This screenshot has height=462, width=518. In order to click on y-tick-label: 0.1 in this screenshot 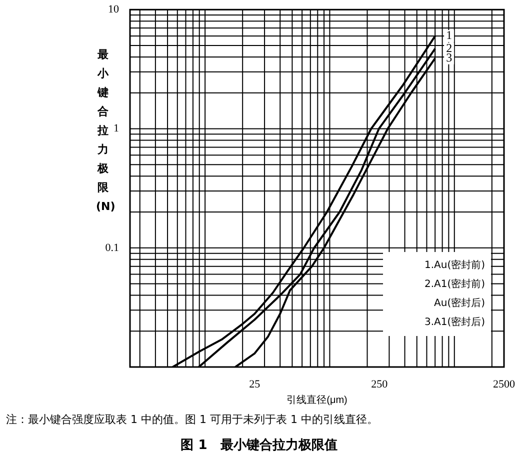, I will do `click(112, 248)`.